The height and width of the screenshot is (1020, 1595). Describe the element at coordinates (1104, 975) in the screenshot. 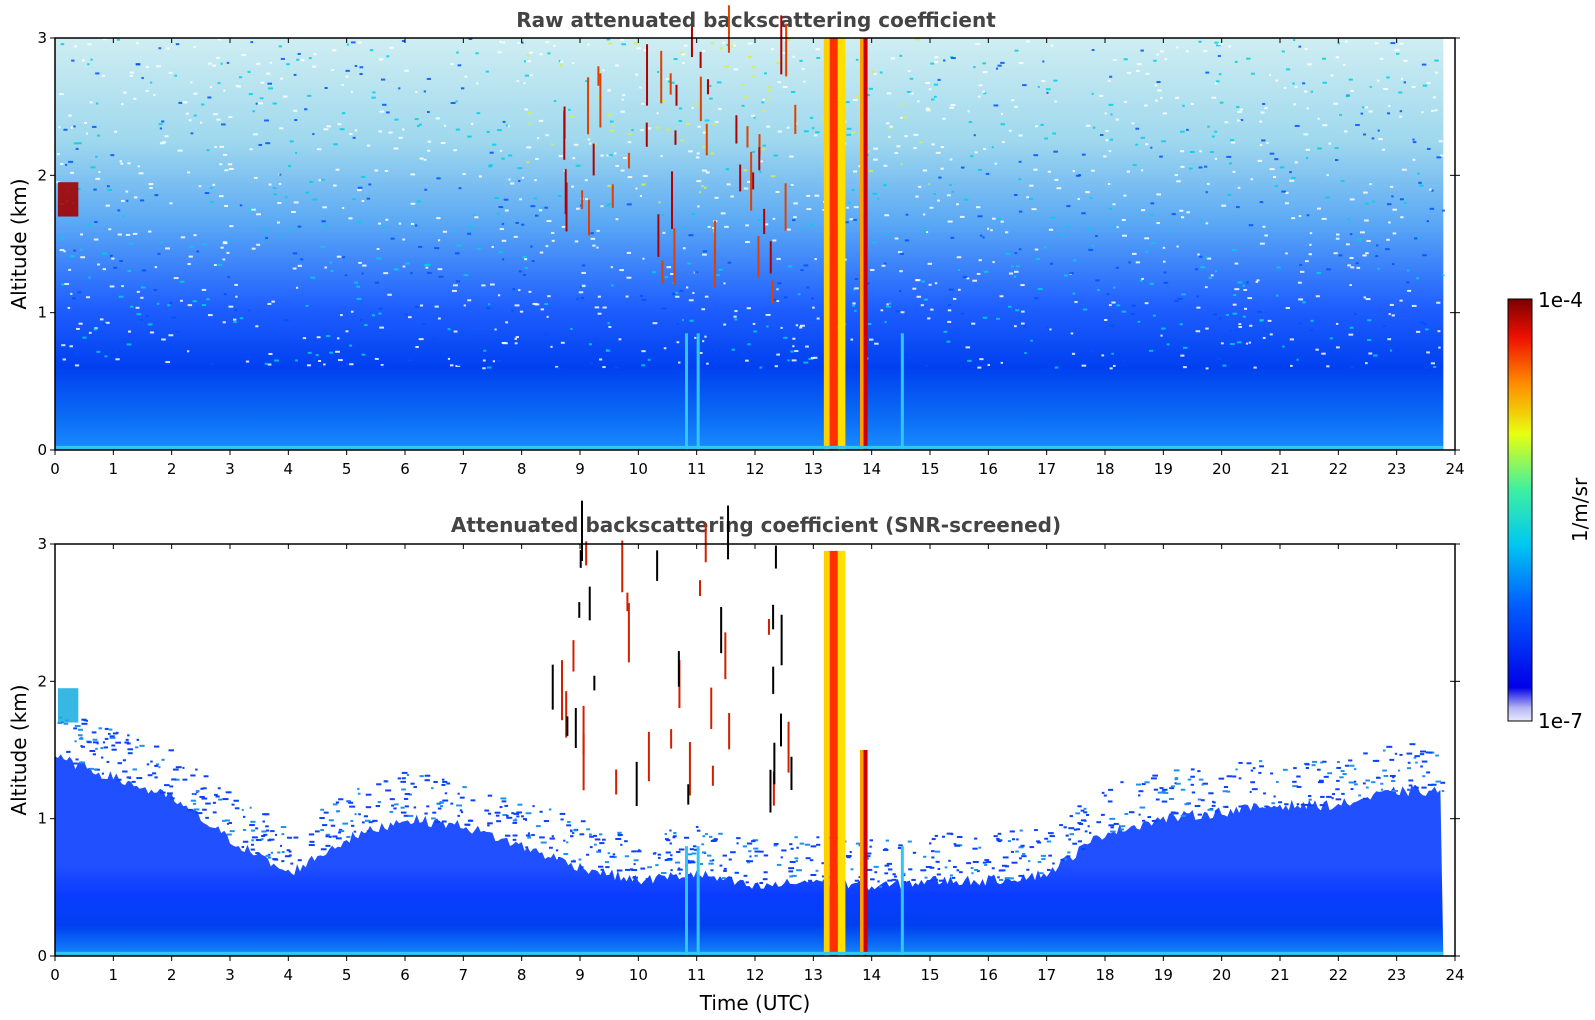

I see `x-tick-label: 18` at that location.